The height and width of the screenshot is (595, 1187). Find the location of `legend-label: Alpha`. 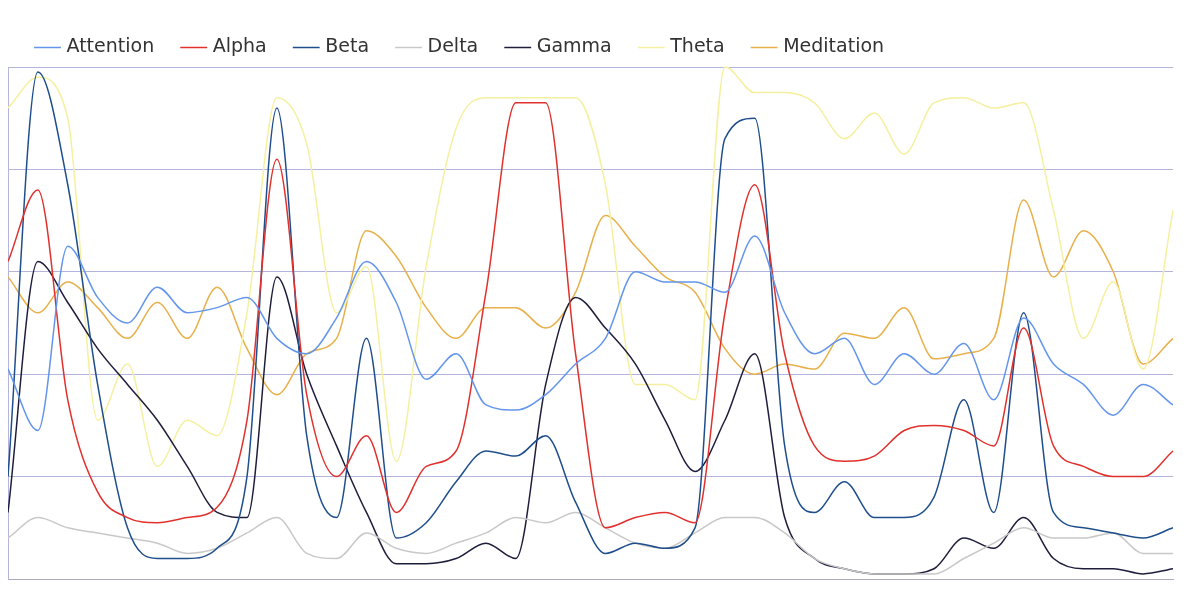

legend-label: Alpha is located at coordinates (239, 45).